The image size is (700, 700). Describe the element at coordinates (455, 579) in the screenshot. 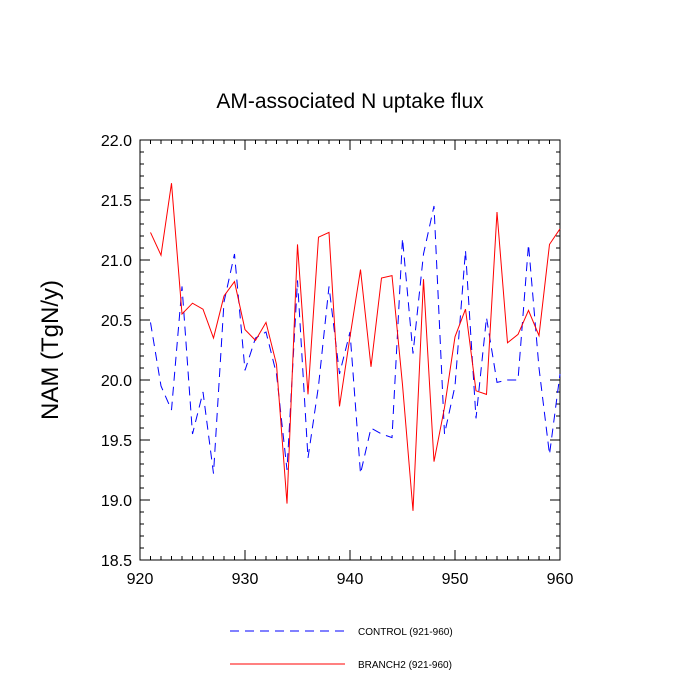

I see `x-tick-label: 950` at that location.